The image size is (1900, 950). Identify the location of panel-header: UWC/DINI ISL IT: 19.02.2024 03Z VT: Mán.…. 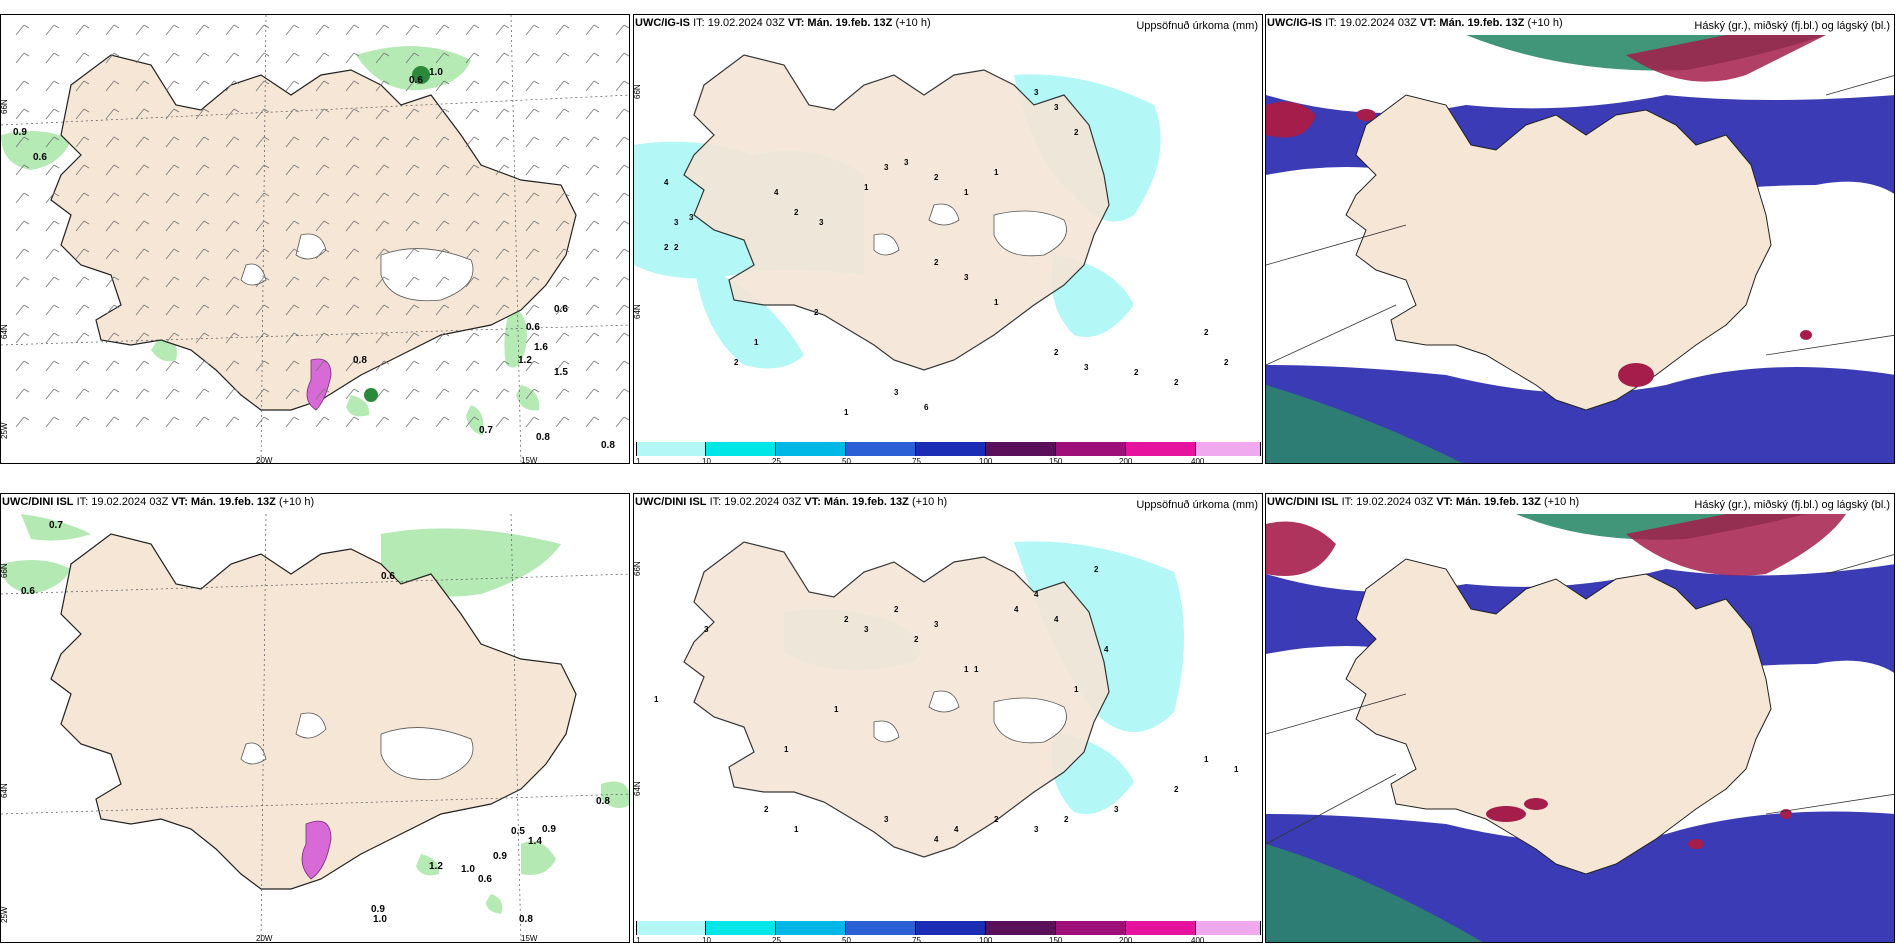
(1423, 502).